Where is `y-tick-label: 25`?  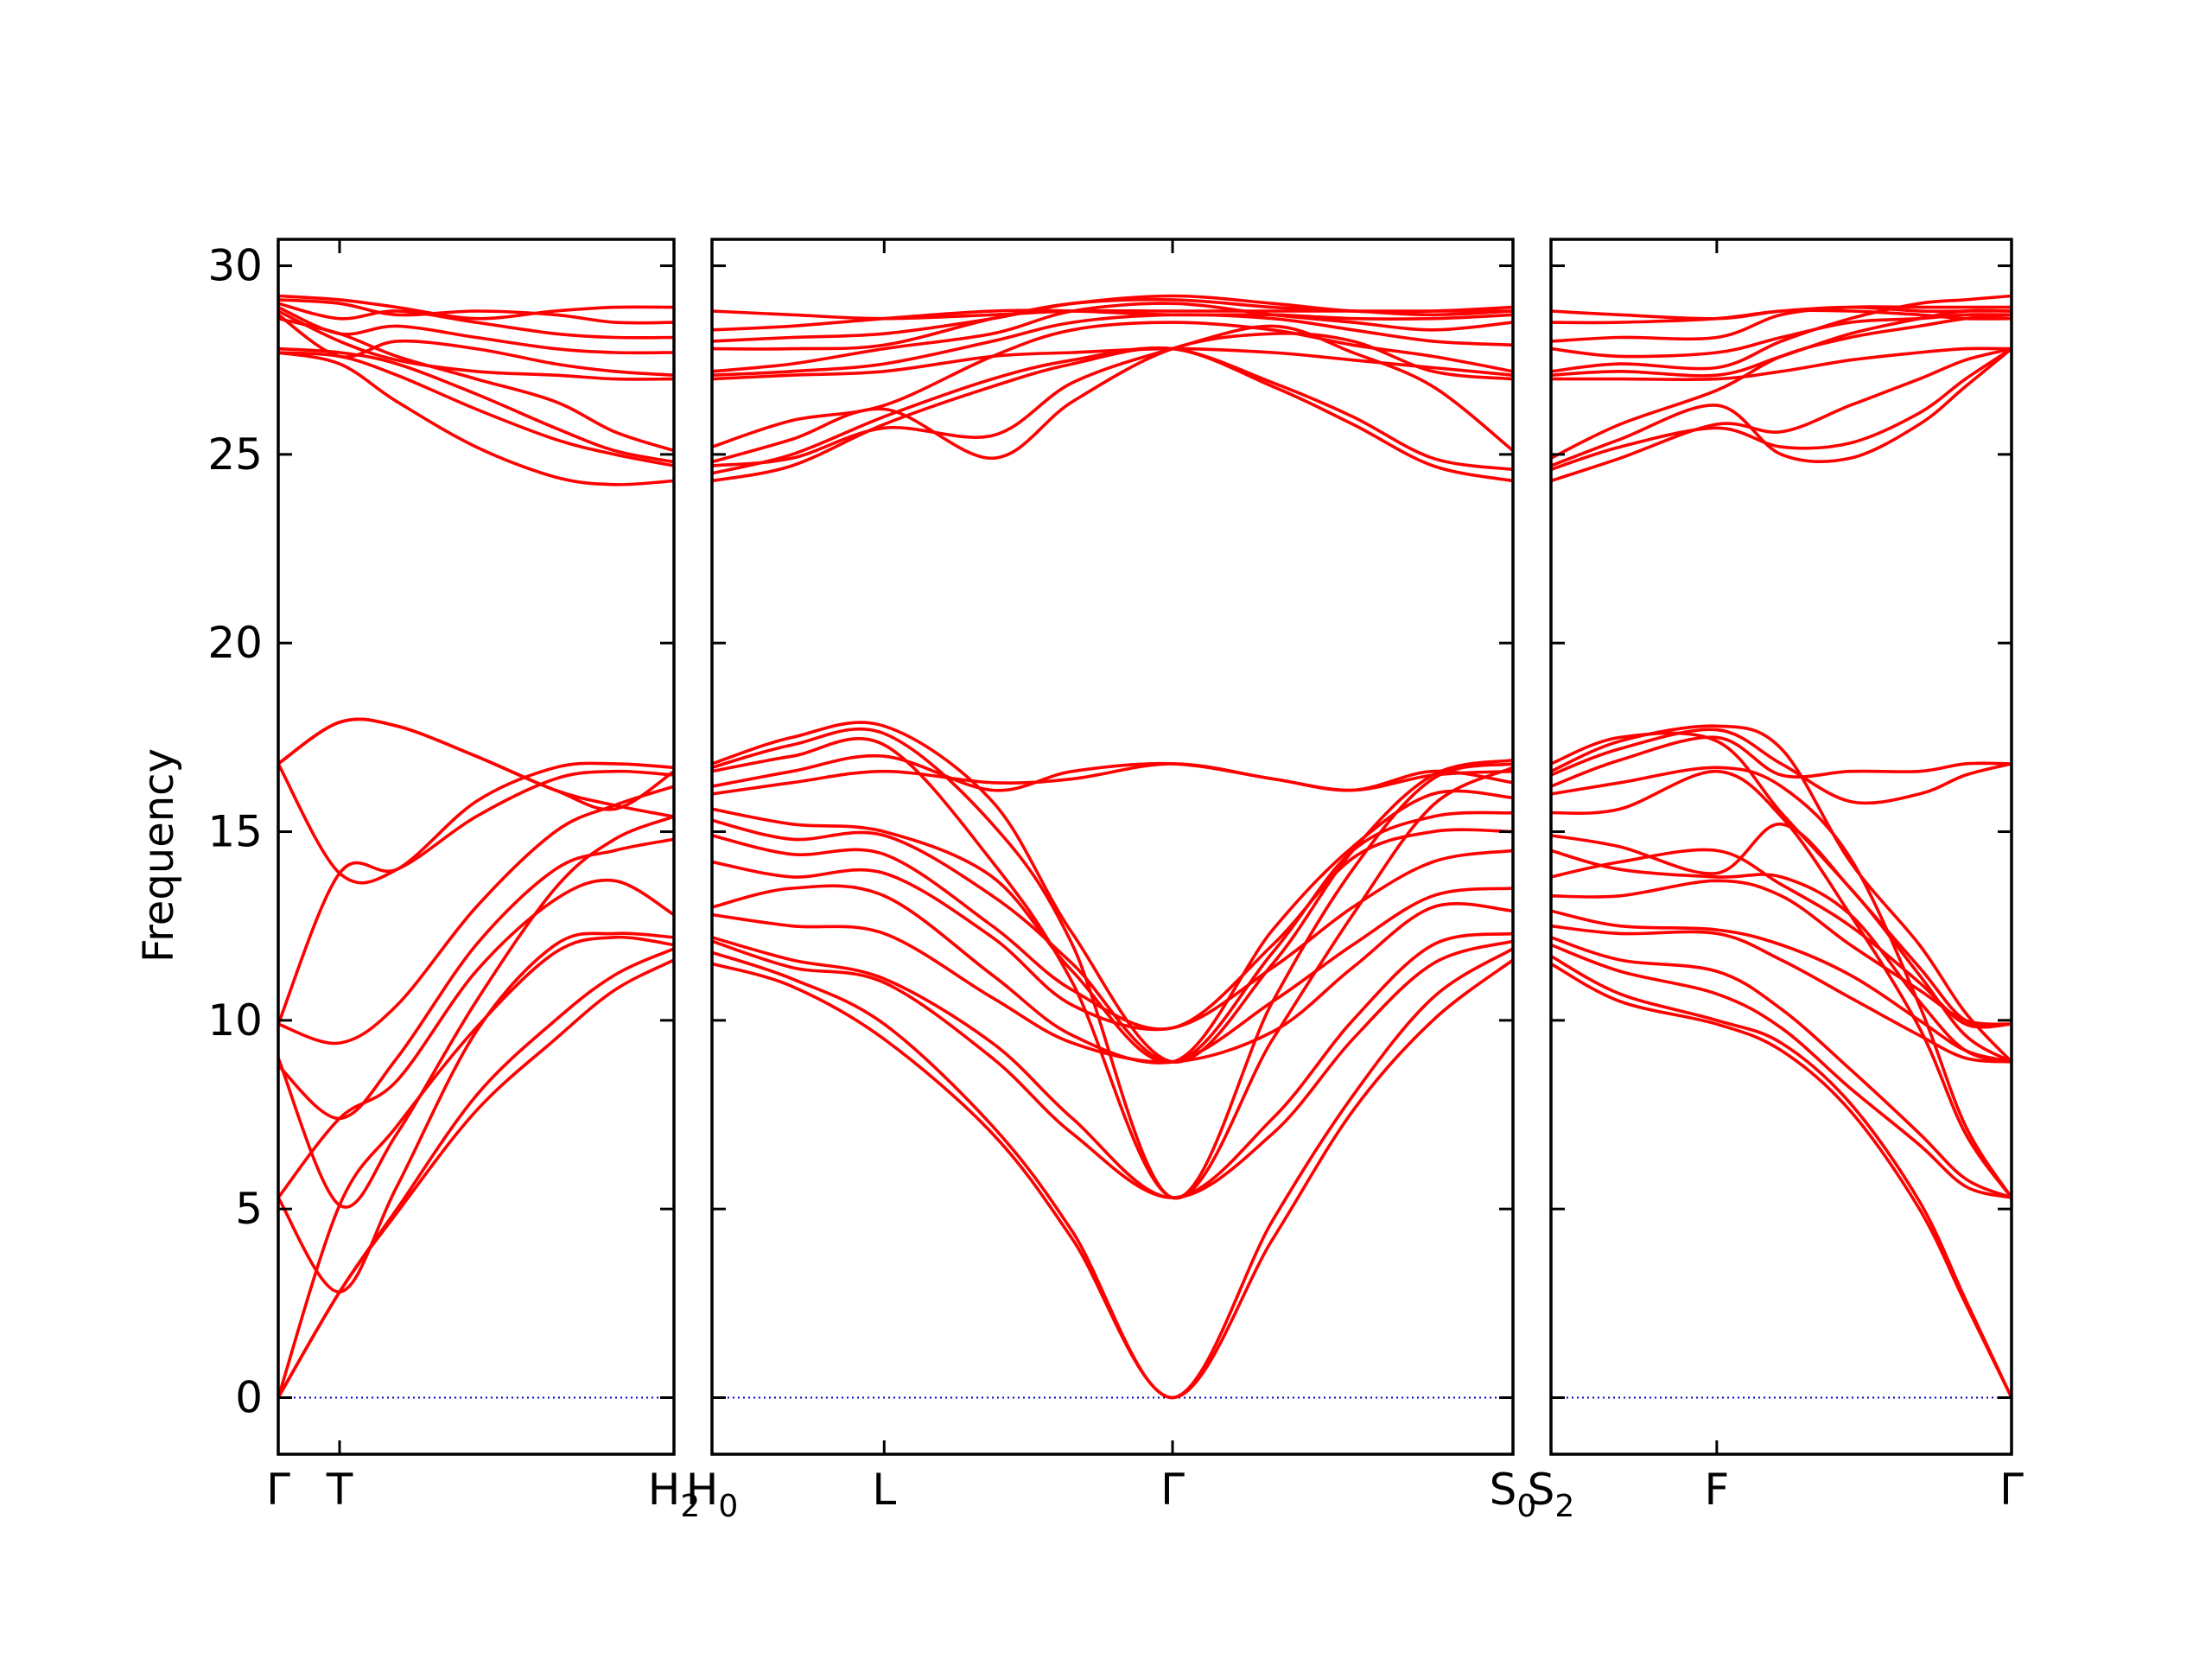 y-tick-label: 25 is located at coordinates (235, 454).